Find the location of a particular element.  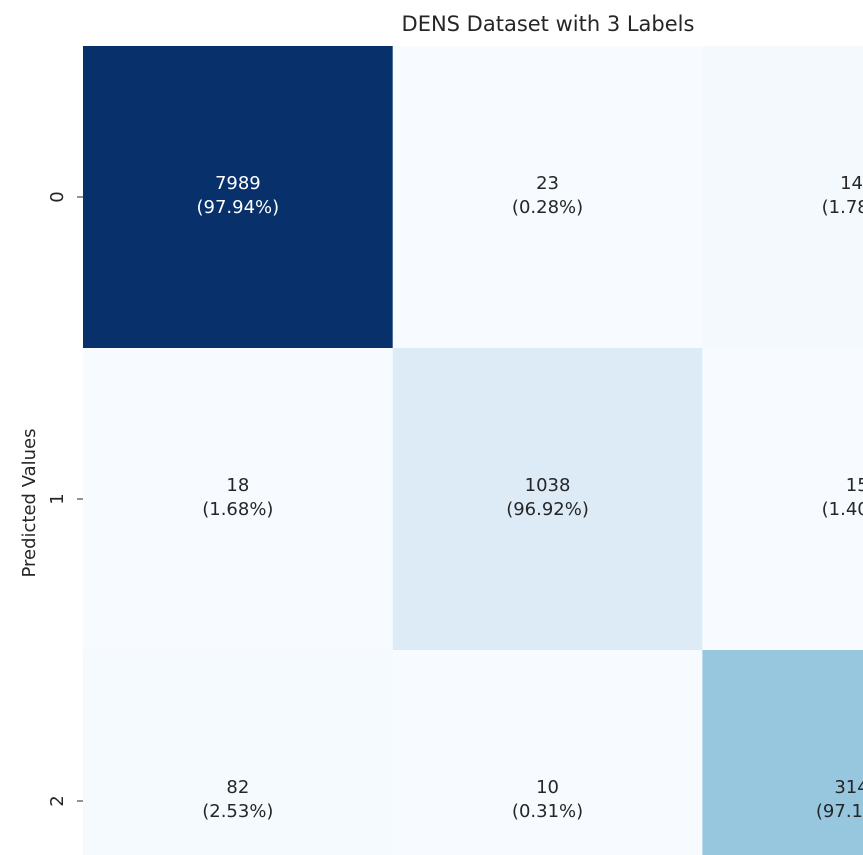

cell-percent-label: (2.53%) is located at coordinates (237, 811).